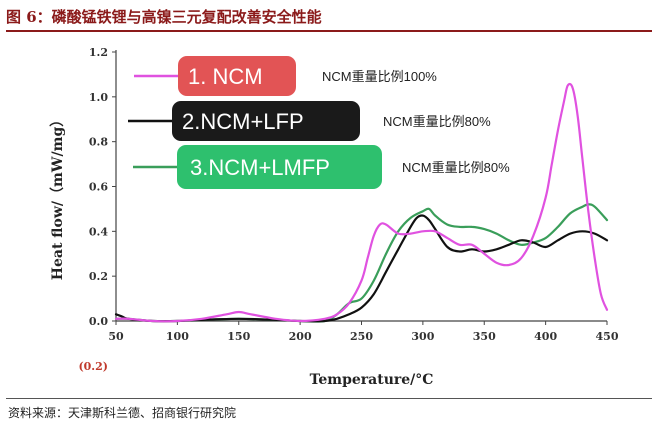  What do you see at coordinates (300, 336) in the screenshot?
I see `x-tick-label: 200` at bounding box center [300, 336].